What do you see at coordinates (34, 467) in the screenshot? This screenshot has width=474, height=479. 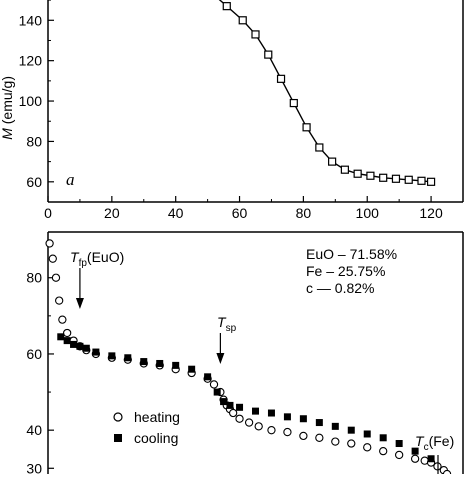 I see `panel-b-y-tick-label: 30` at bounding box center [34, 467].